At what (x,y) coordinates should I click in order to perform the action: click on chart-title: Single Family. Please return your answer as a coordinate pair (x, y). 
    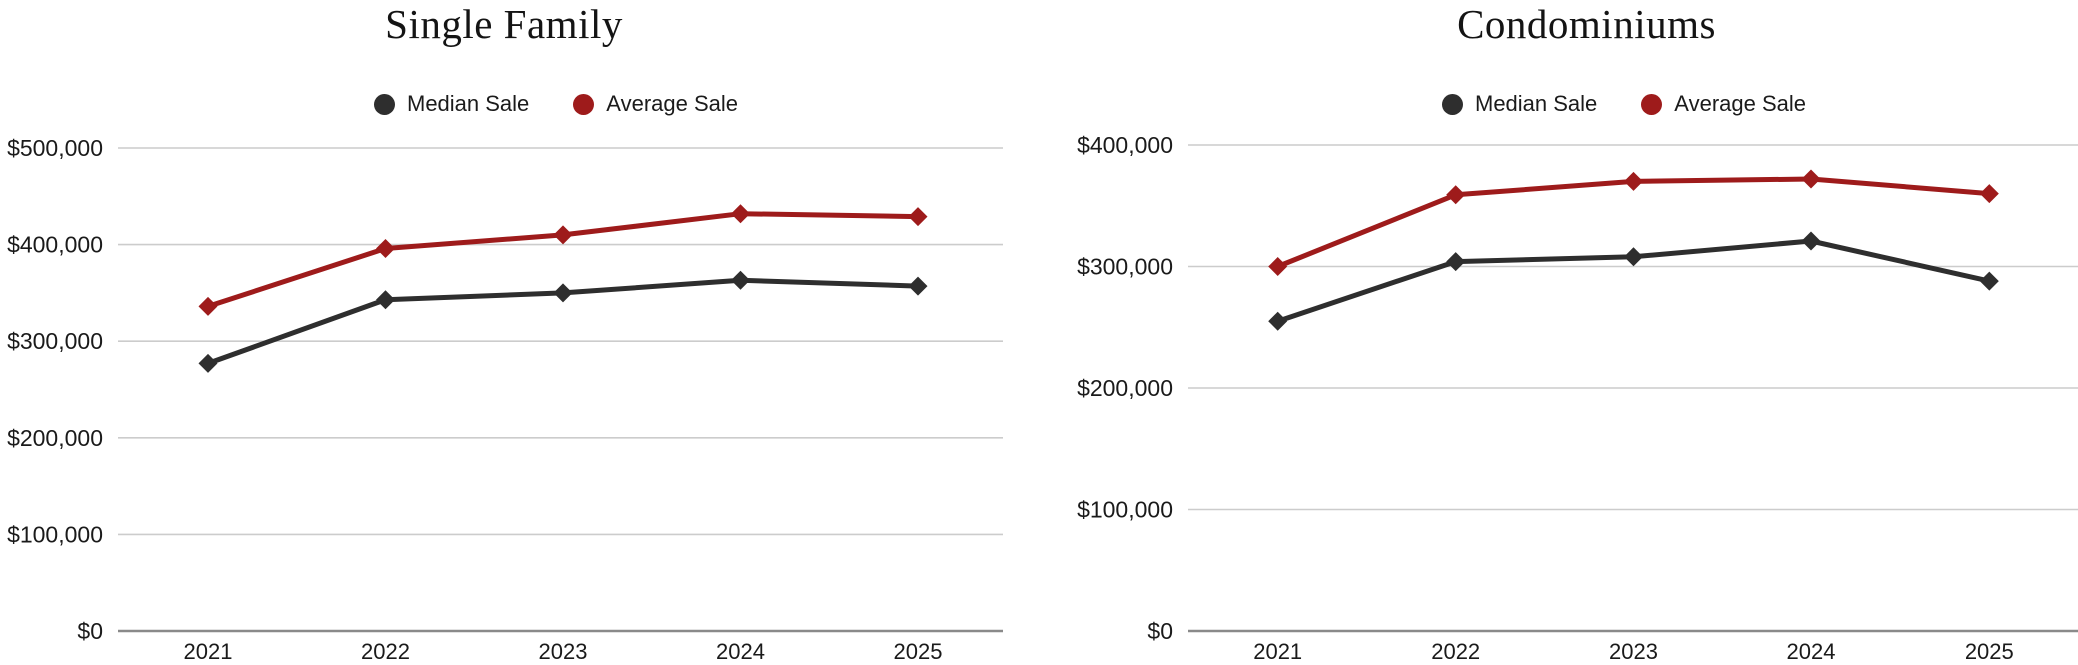
    Looking at the image, I should click on (504, 24).